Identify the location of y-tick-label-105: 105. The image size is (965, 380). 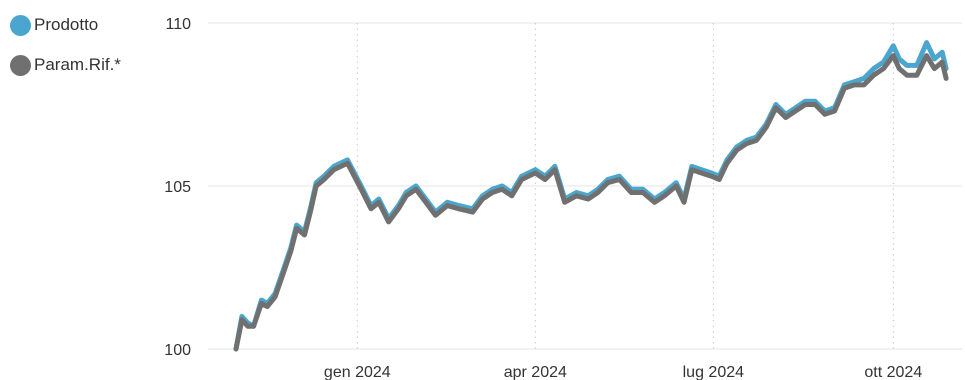
(177, 187).